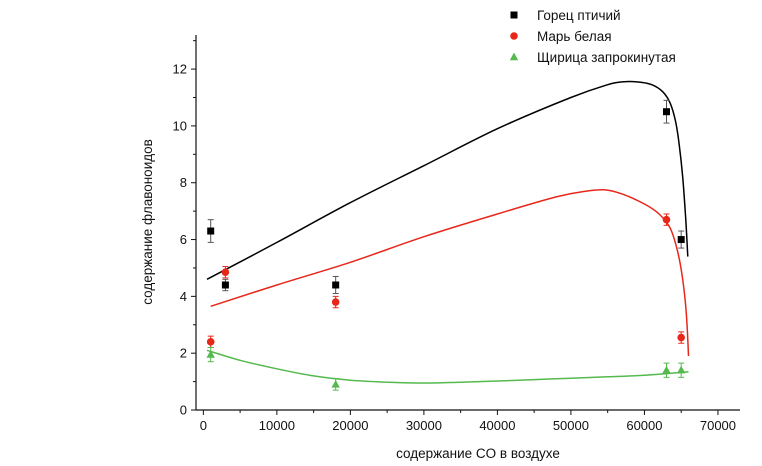  Describe the element at coordinates (147, 222) in the screenshot. I see `y-axis-title: содержание флавоноидов` at that location.